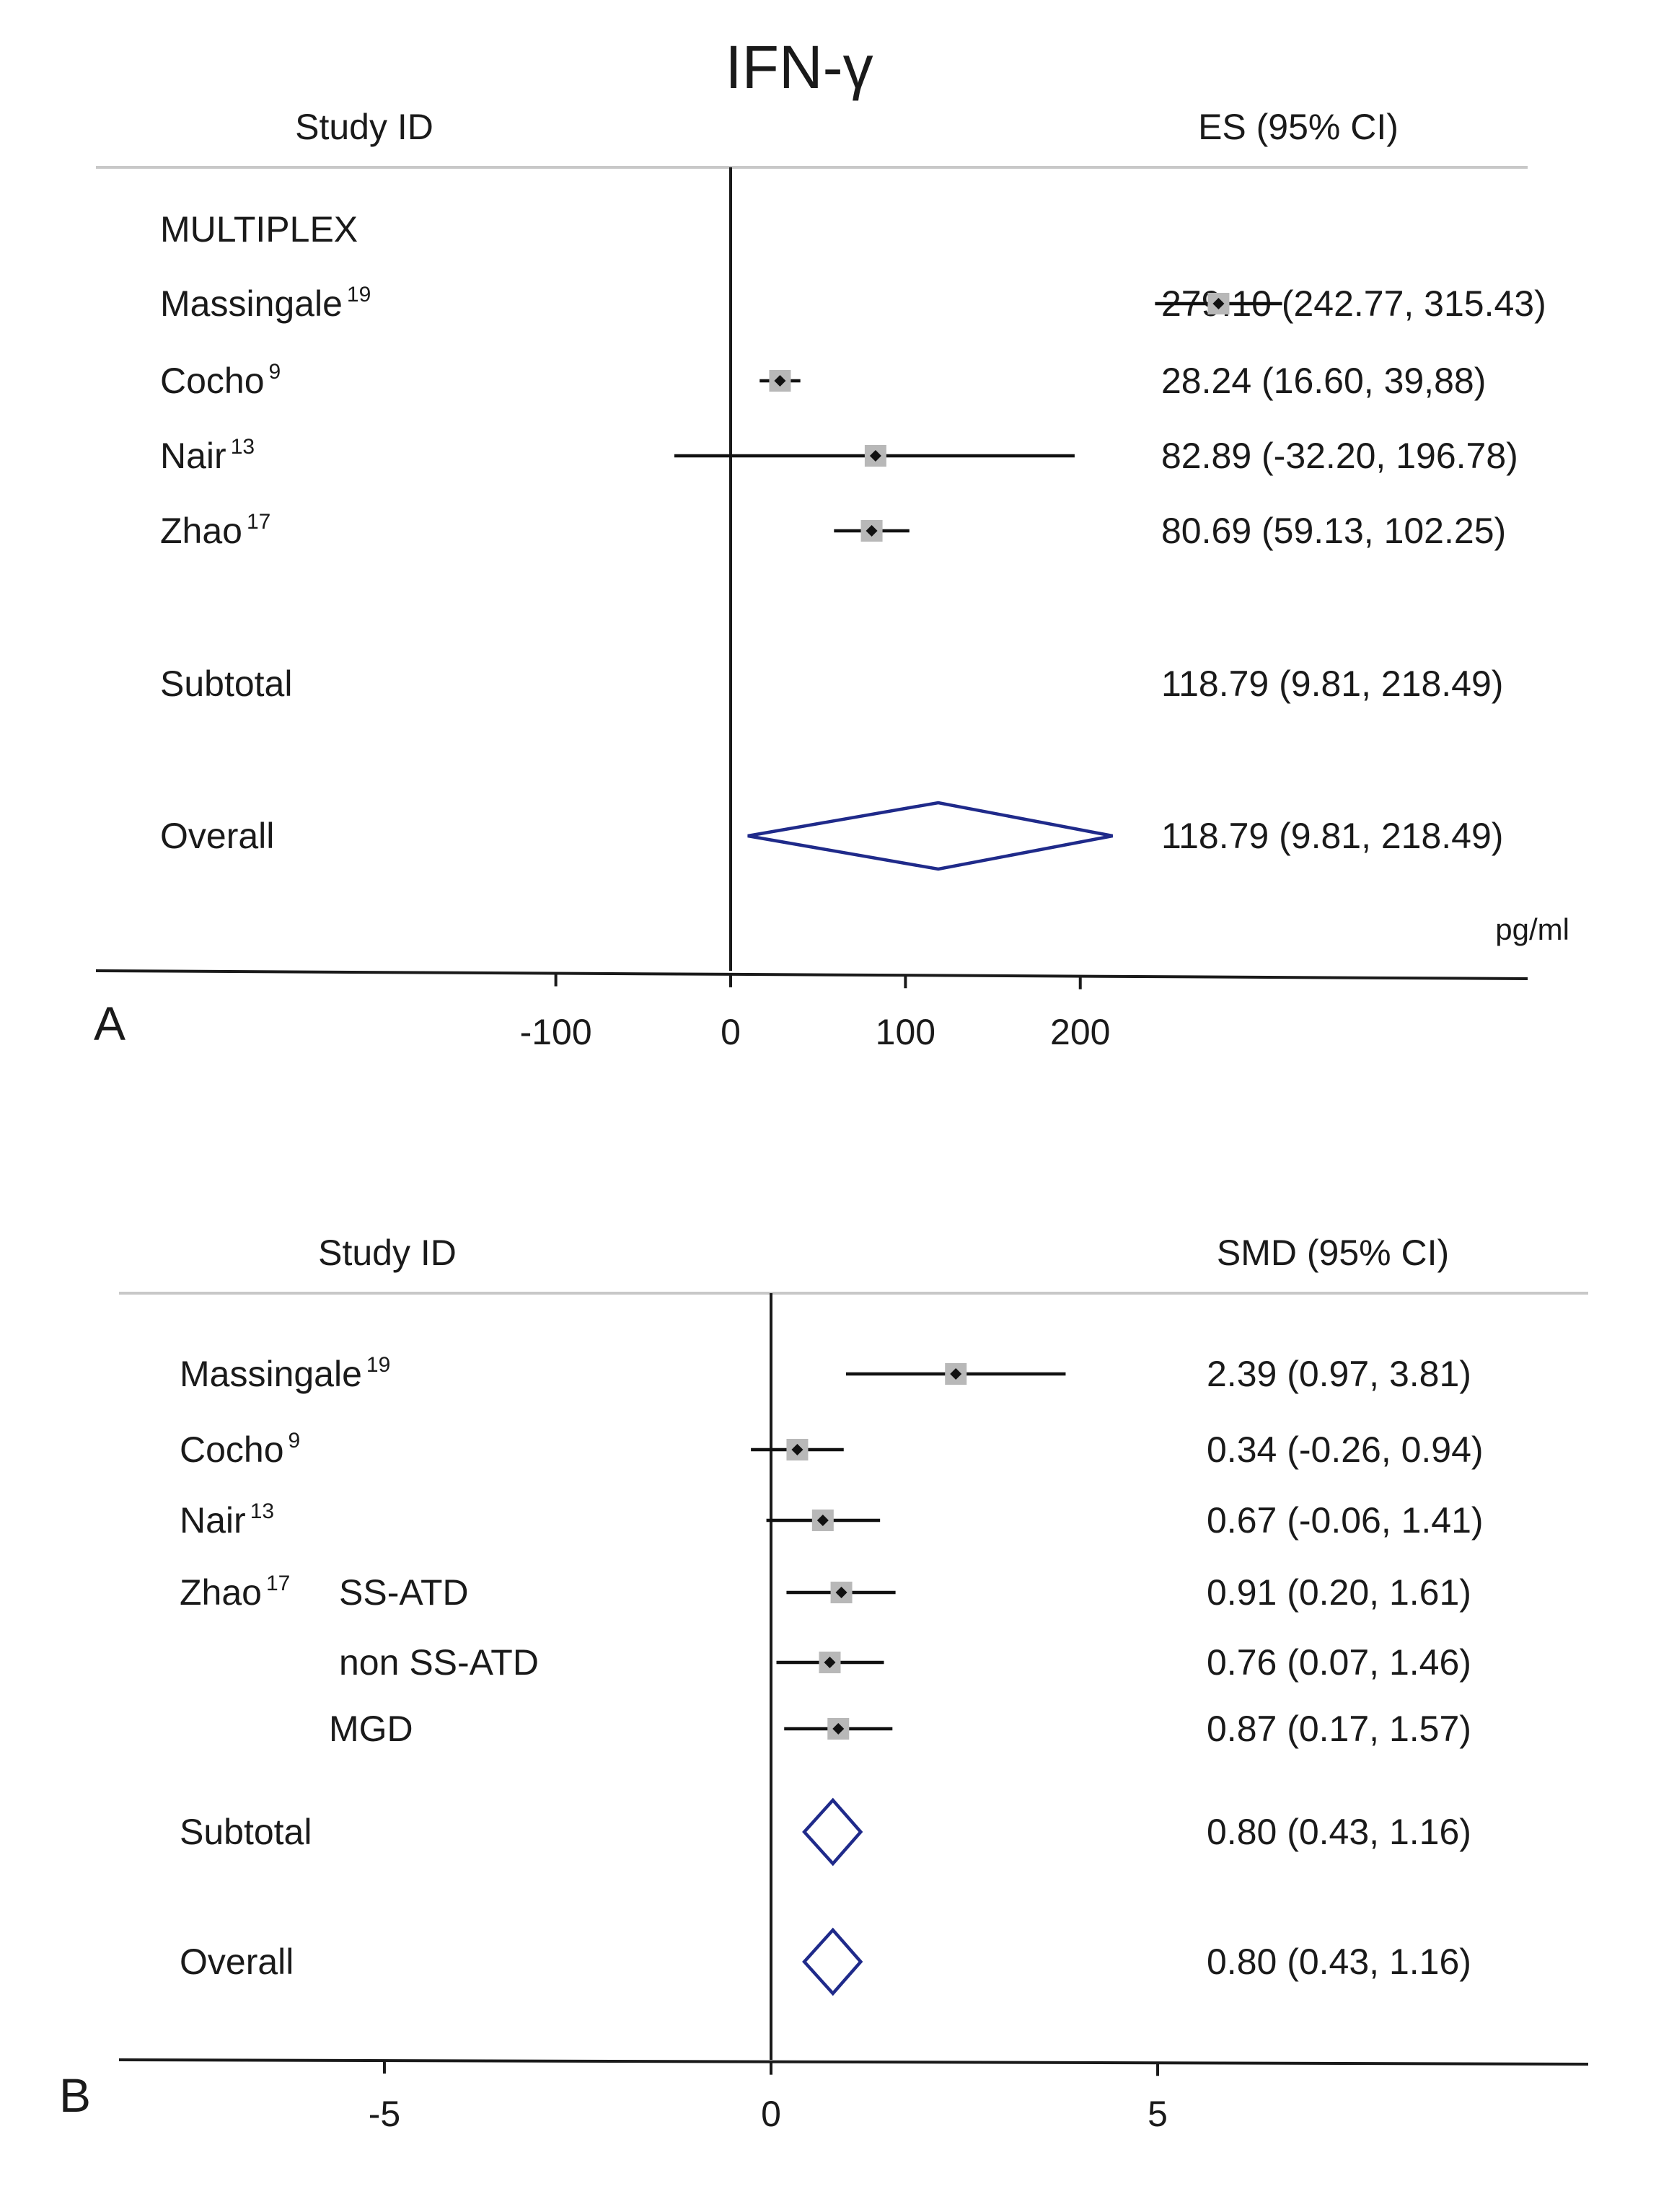 Image resolution: width=1669 pixels, height=2212 pixels. Describe the element at coordinates (1532, 929) in the screenshot. I see `panel-a-unit-label: pg/ml` at that location.